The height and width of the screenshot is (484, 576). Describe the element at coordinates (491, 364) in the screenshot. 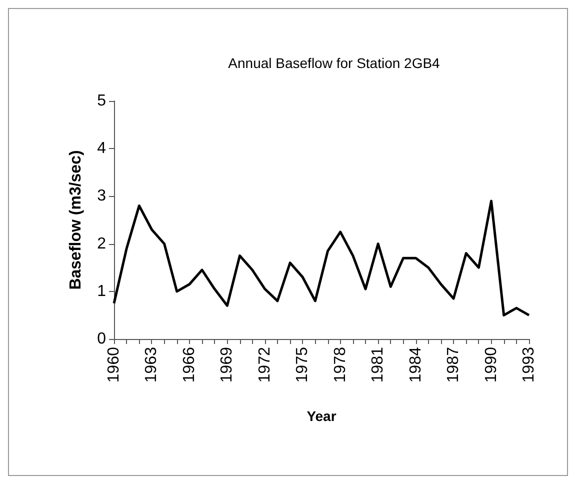

I see `x-tick-label: 1990` at that location.